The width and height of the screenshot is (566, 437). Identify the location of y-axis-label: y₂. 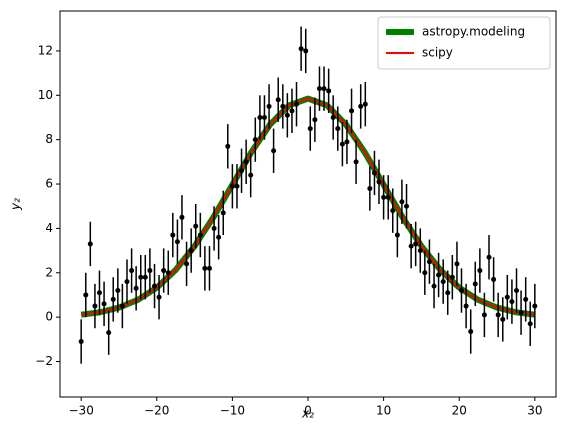
(16, 204).